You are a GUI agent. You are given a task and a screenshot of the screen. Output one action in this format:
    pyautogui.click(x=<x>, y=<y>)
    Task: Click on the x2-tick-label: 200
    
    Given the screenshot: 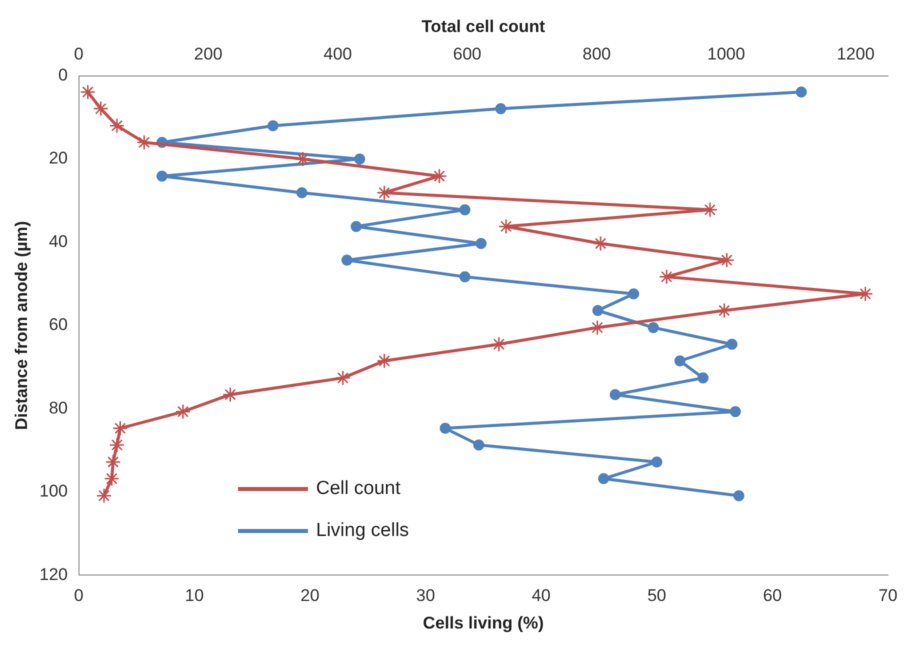 What is the action you would take?
    pyautogui.click(x=208, y=54)
    